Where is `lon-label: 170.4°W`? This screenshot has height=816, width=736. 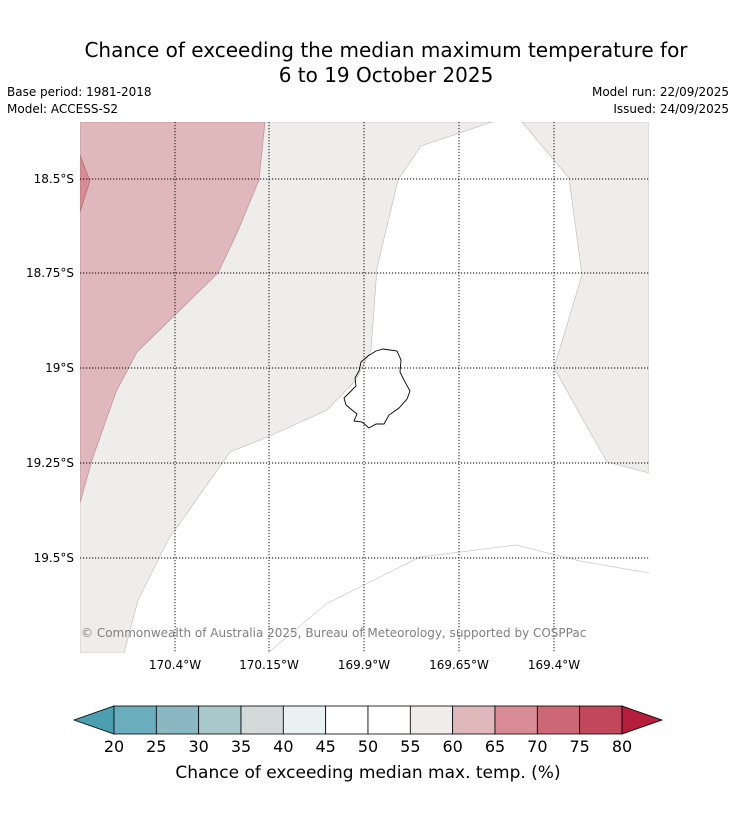 lon-label: 170.4°W is located at coordinates (175, 665).